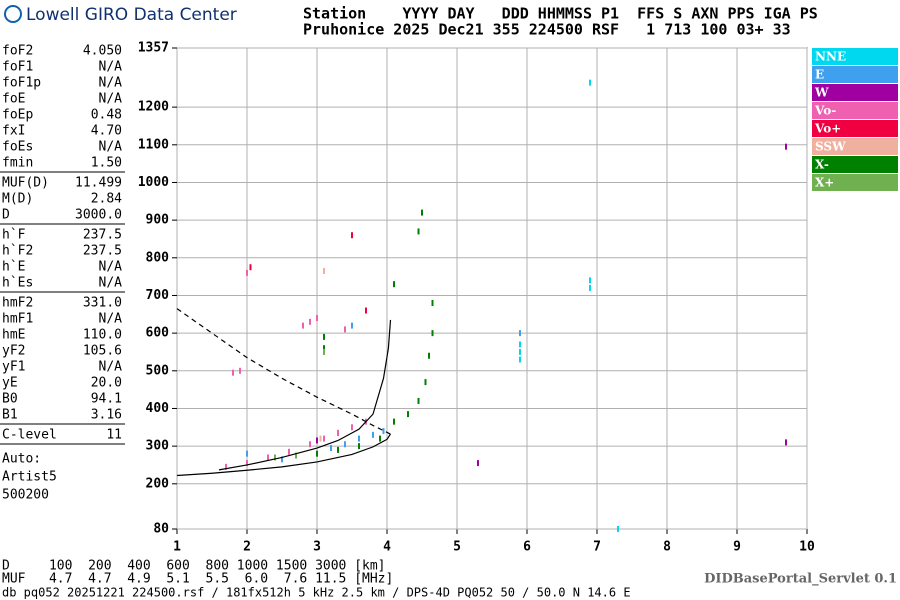 The image size is (900, 600). I want to click on param-name: fmin, so click(17, 163).